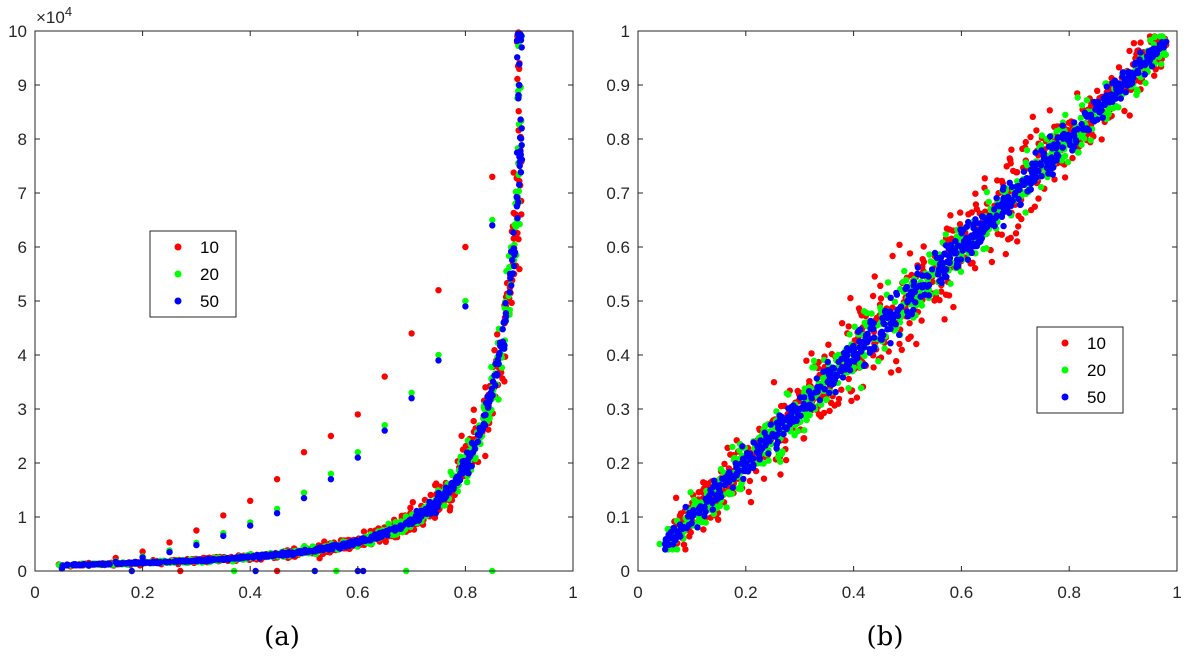  Describe the element at coordinates (193, 274) in the screenshot. I see `legend: 10 20 50` at that location.